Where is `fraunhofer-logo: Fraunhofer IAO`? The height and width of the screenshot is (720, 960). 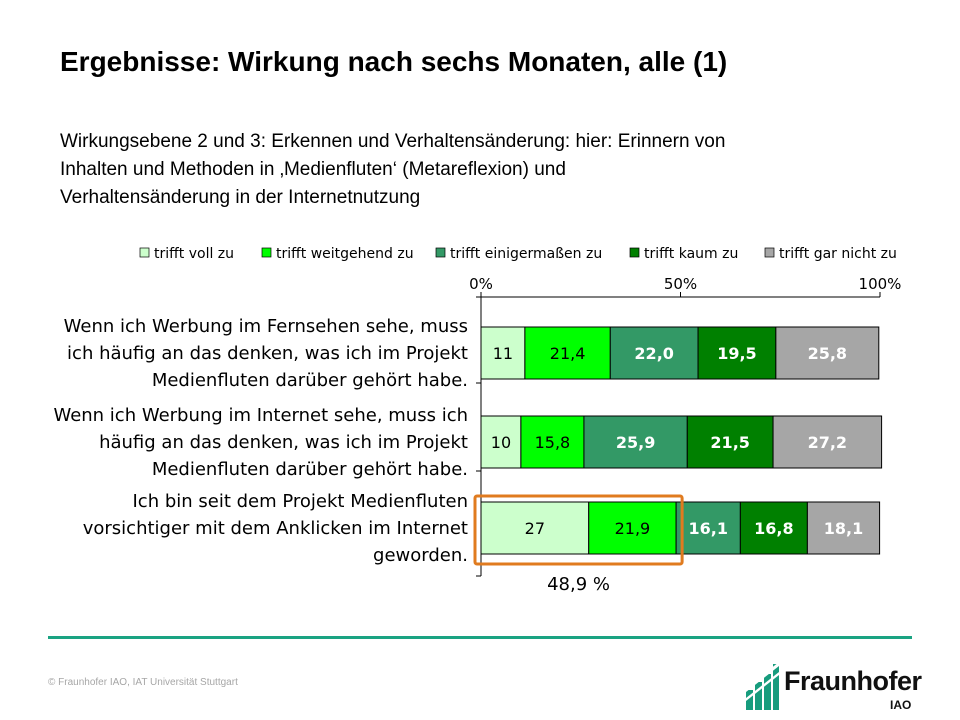
fraunhofer-logo: Fraunhofer IAO is located at coordinates (834, 687).